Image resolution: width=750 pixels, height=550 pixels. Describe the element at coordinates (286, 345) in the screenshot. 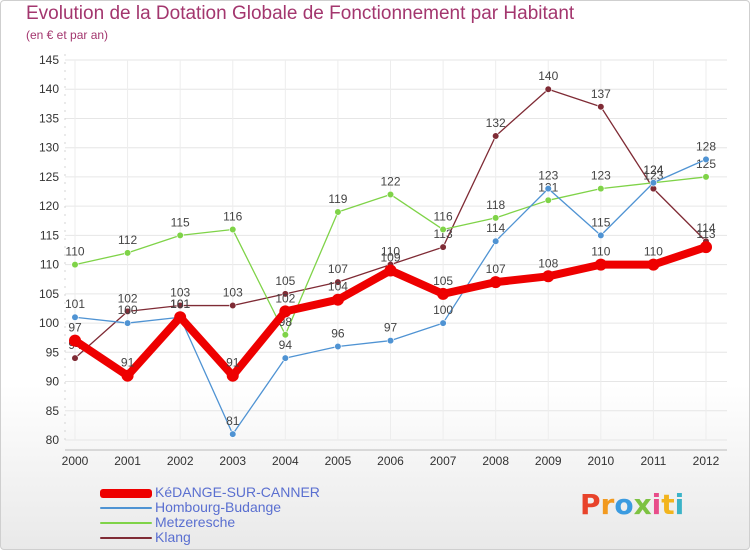

I see `data-label-hombourg-budange-2004: 94` at that location.